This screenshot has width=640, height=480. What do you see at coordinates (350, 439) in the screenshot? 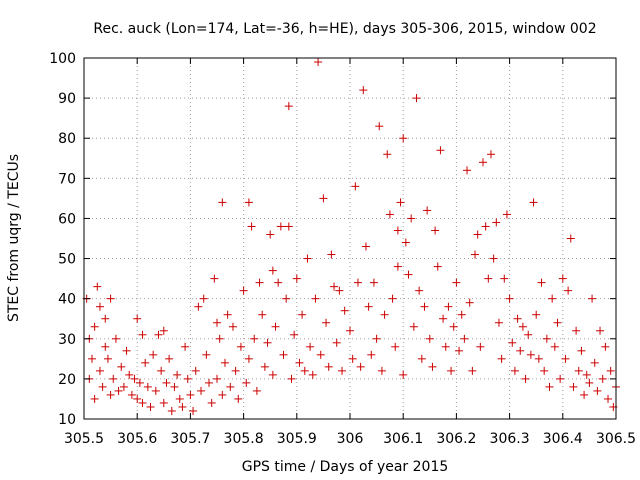
I see `x-tick-label: 306` at bounding box center [350, 439].